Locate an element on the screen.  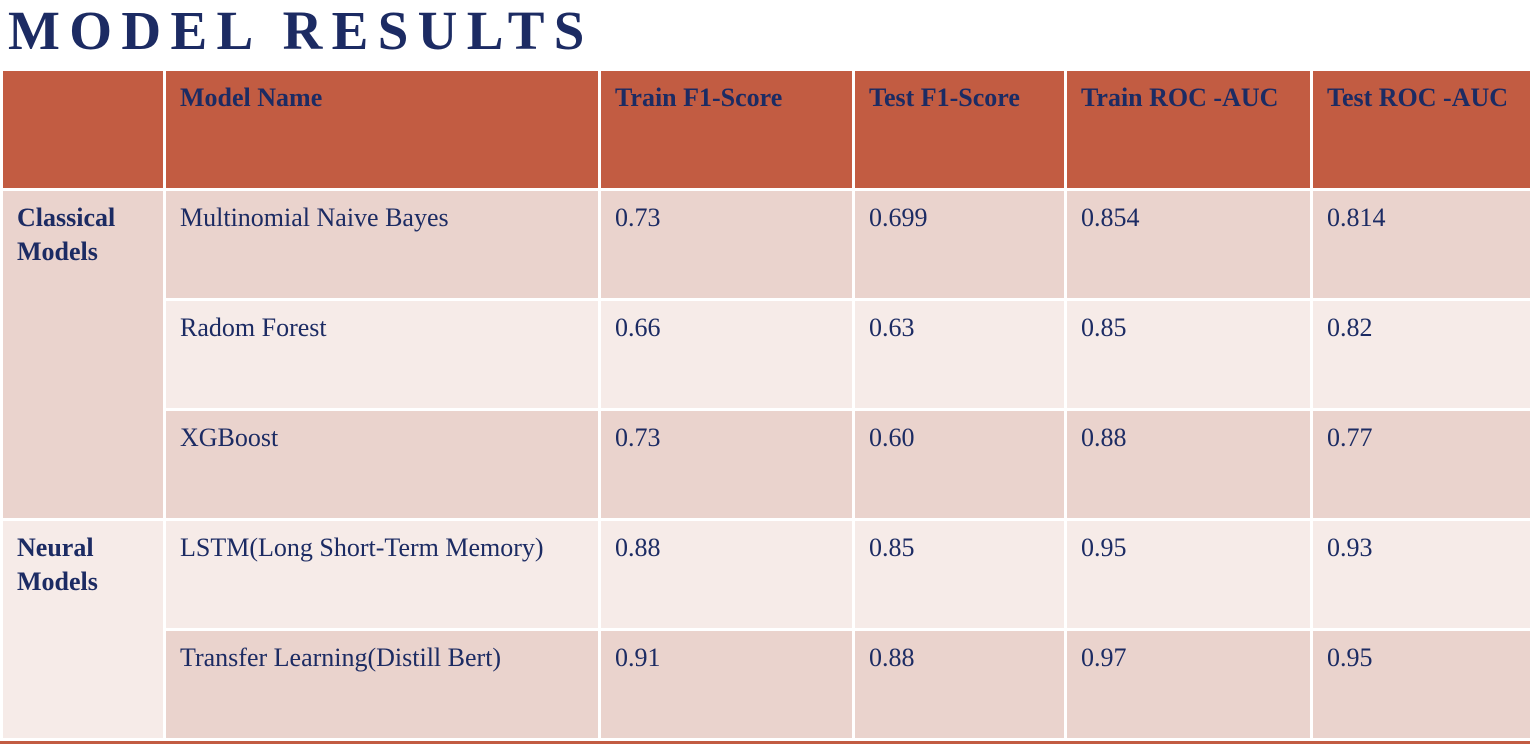
cell-model-name: XGBoost is located at coordinates (382, 464).